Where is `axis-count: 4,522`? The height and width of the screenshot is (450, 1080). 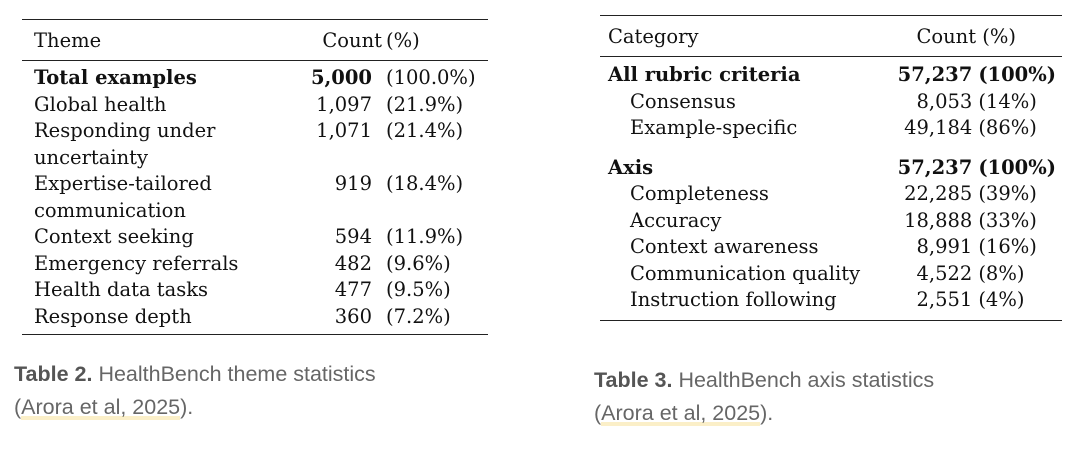 axis-count: 4,522 is located at coordinates (944, 273).